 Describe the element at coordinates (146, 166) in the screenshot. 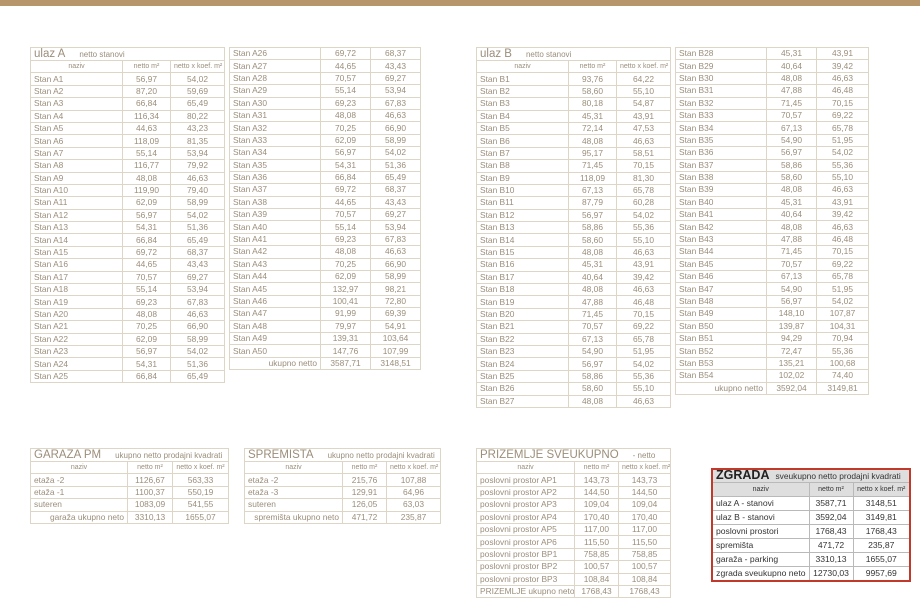

I see `cell-netto: 116,77` at that location.